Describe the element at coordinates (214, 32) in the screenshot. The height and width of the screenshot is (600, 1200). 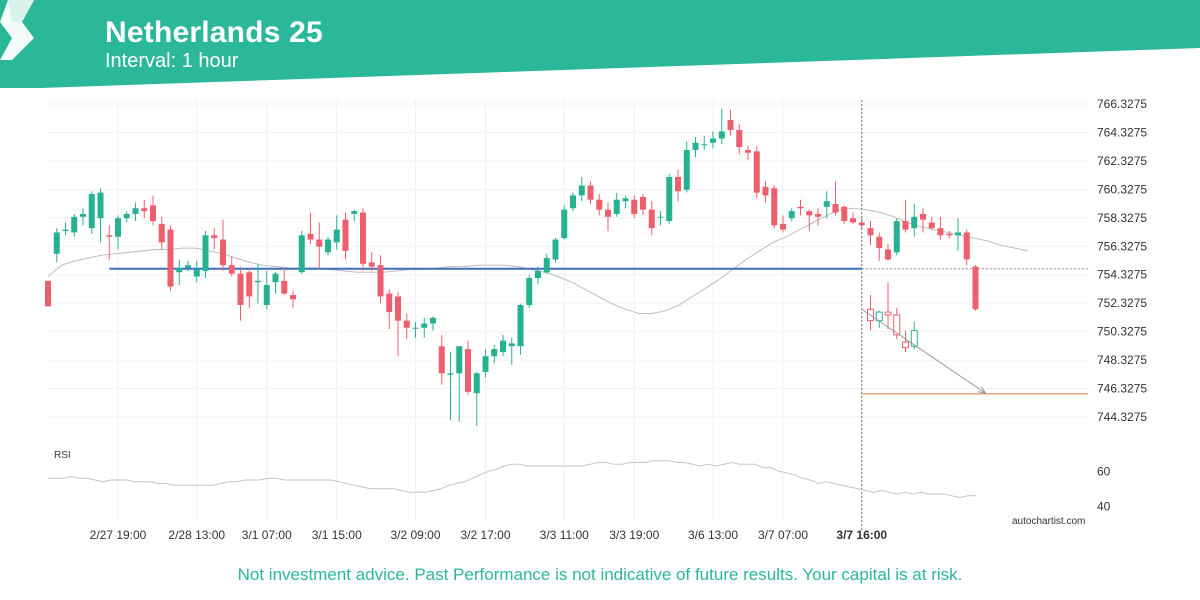
I see `chart-title: Netherlands 25` at that location.